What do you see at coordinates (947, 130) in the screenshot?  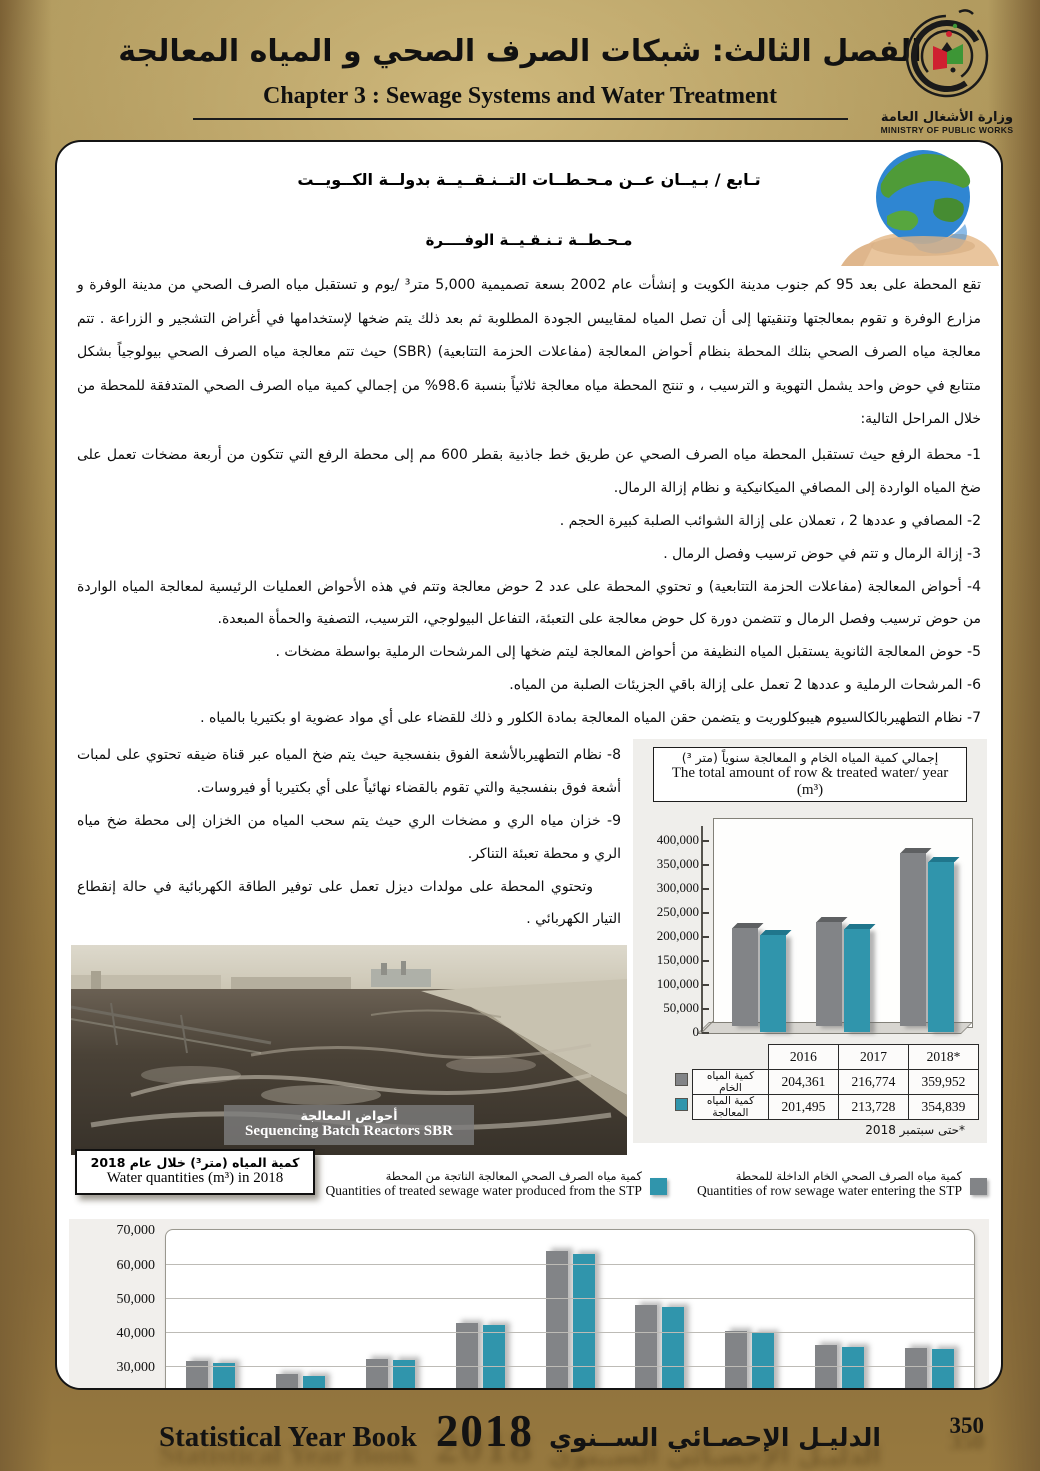 I see `ministry-name-english: MINISTRY OF PUBLIC WORKS` at bounding box center [947, 130].